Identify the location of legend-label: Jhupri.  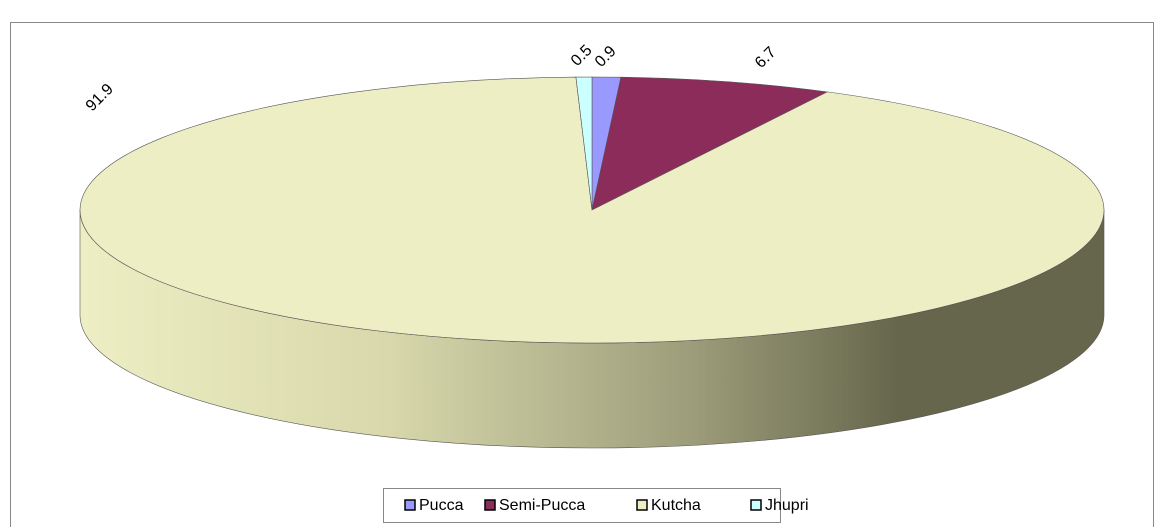
(787, 505).